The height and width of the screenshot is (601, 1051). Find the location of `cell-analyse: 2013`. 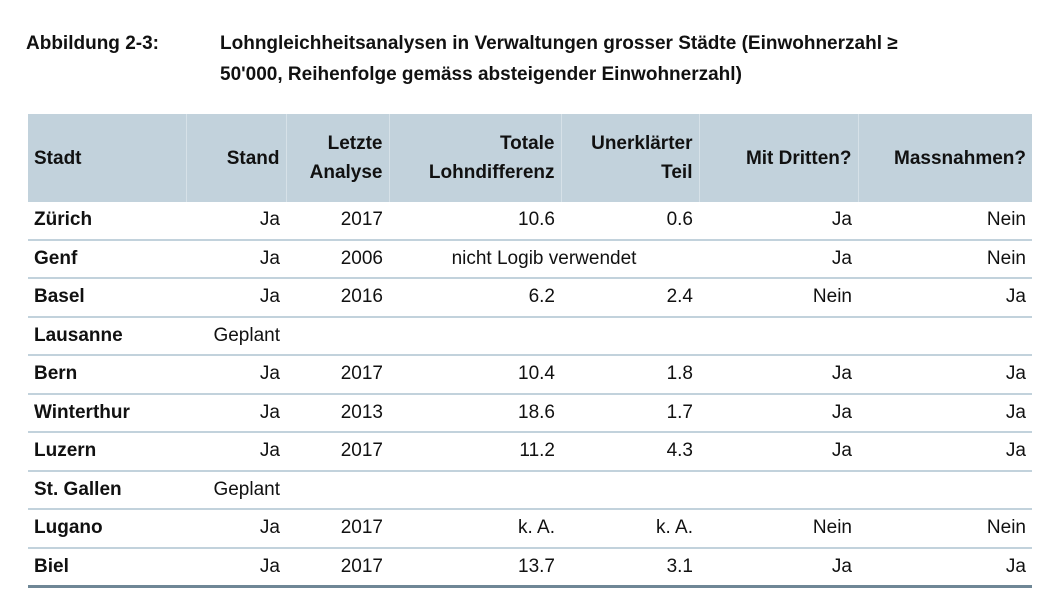

cell-analyse: 2013 is located at coordinates (337, 413).